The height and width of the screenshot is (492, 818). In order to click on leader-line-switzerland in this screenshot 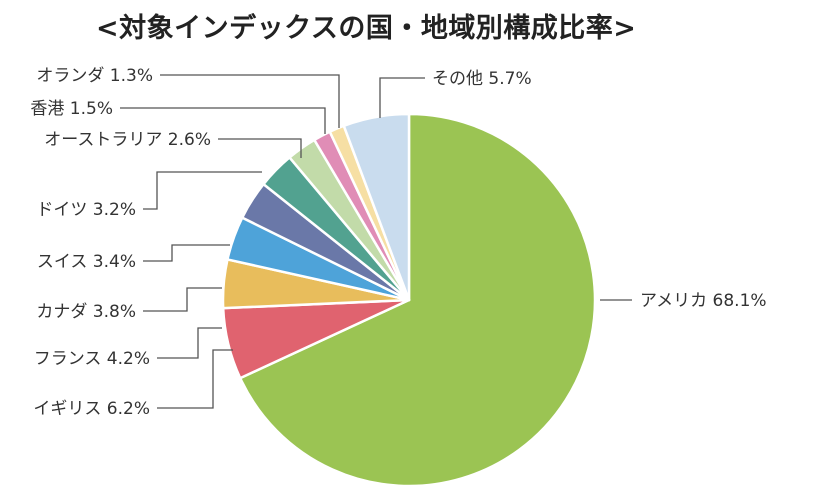, I will do `click(186, 253)`.